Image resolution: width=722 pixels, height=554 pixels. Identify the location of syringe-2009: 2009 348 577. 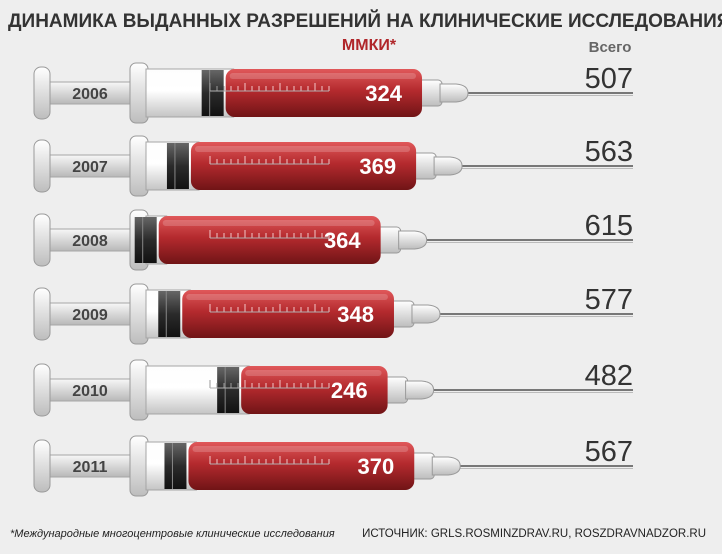
(333, 314).